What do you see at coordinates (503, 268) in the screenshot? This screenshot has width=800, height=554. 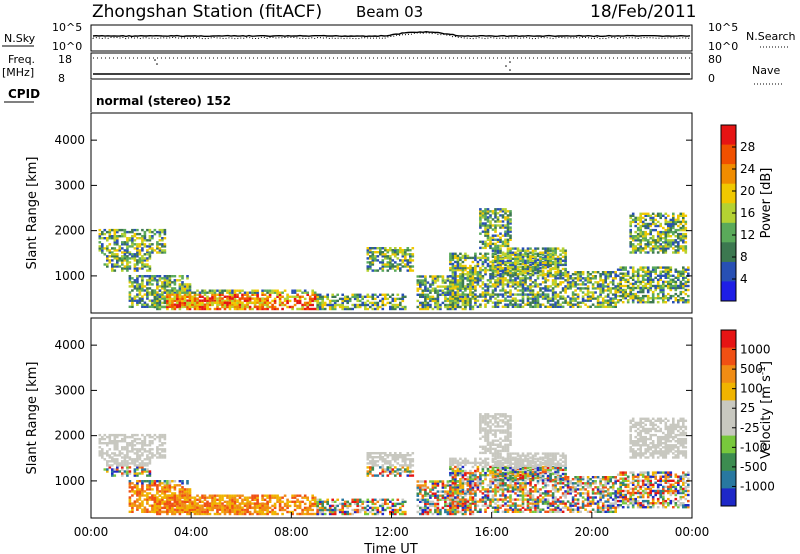 I see `power-cell-2034` at bounding box center [503, 268].